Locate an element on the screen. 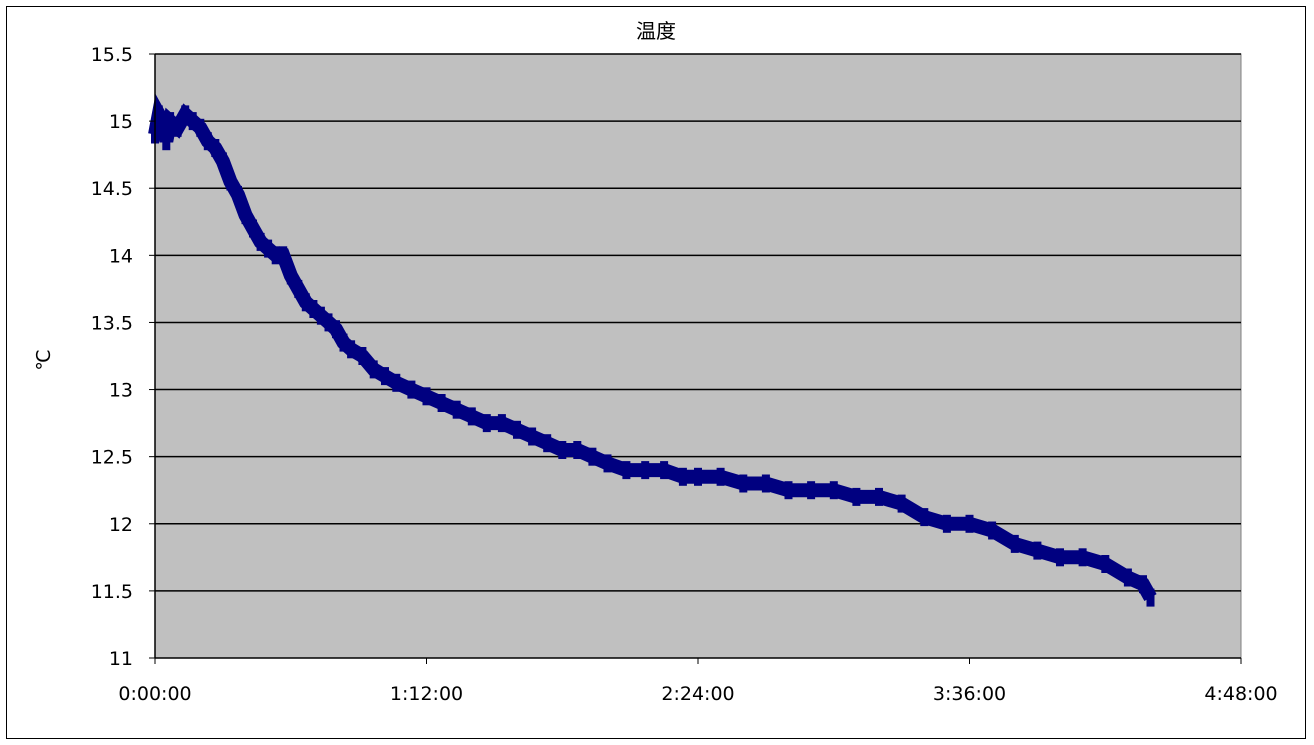 The image size is (1314, 745). x-tick-label: 3:36:00 is located at coordinates (969, 694).